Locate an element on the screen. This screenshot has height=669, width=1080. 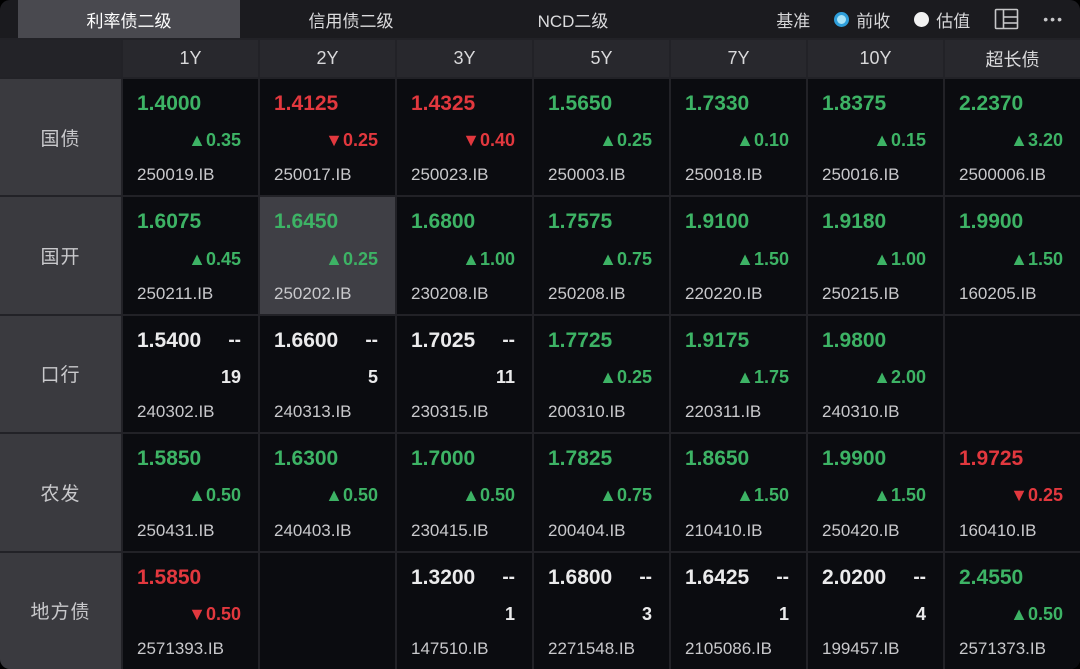
bond-code: 240302.IB is located at coordinates (176, 412).